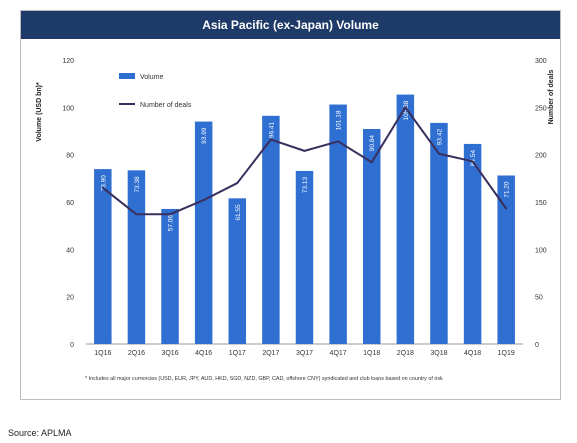 The height and width of the screenshot is (443, 577). Describe the element at coordinates (541, 108) in the screenshot. I see `y2-tick-label: 250` at that location.